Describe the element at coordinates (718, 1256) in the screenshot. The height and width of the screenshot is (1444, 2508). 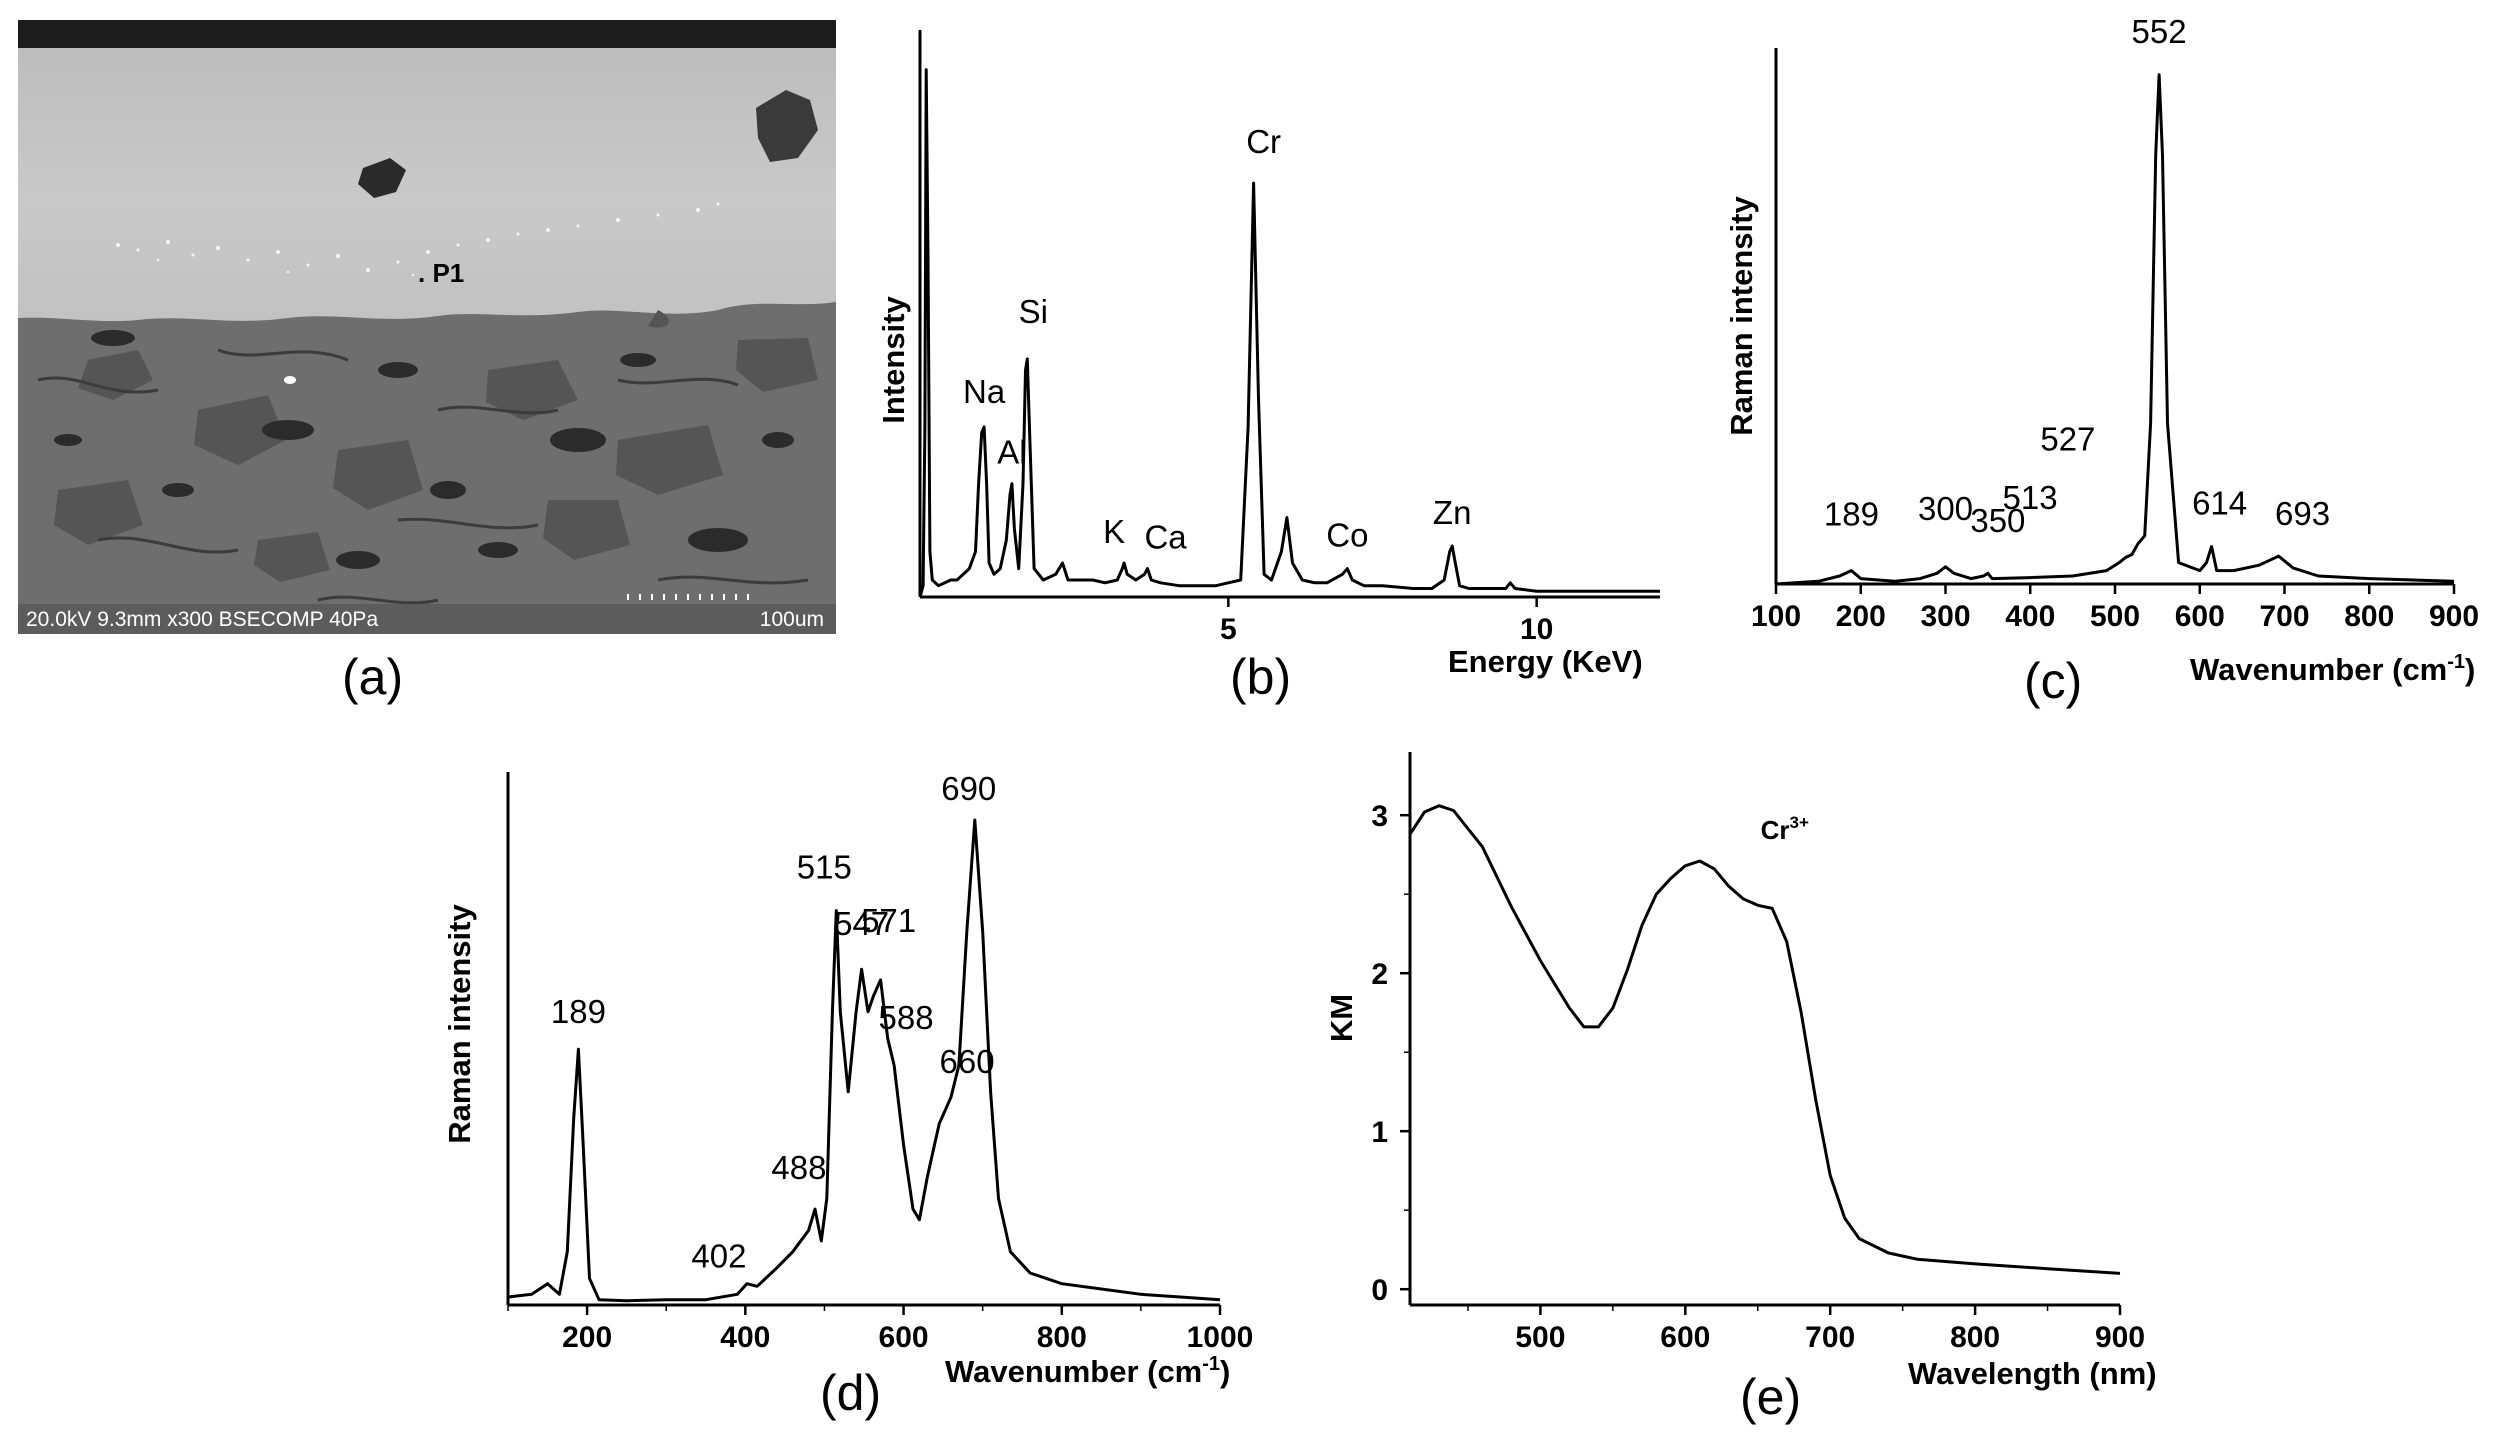
I see `d-peak-label: 402` at that location.